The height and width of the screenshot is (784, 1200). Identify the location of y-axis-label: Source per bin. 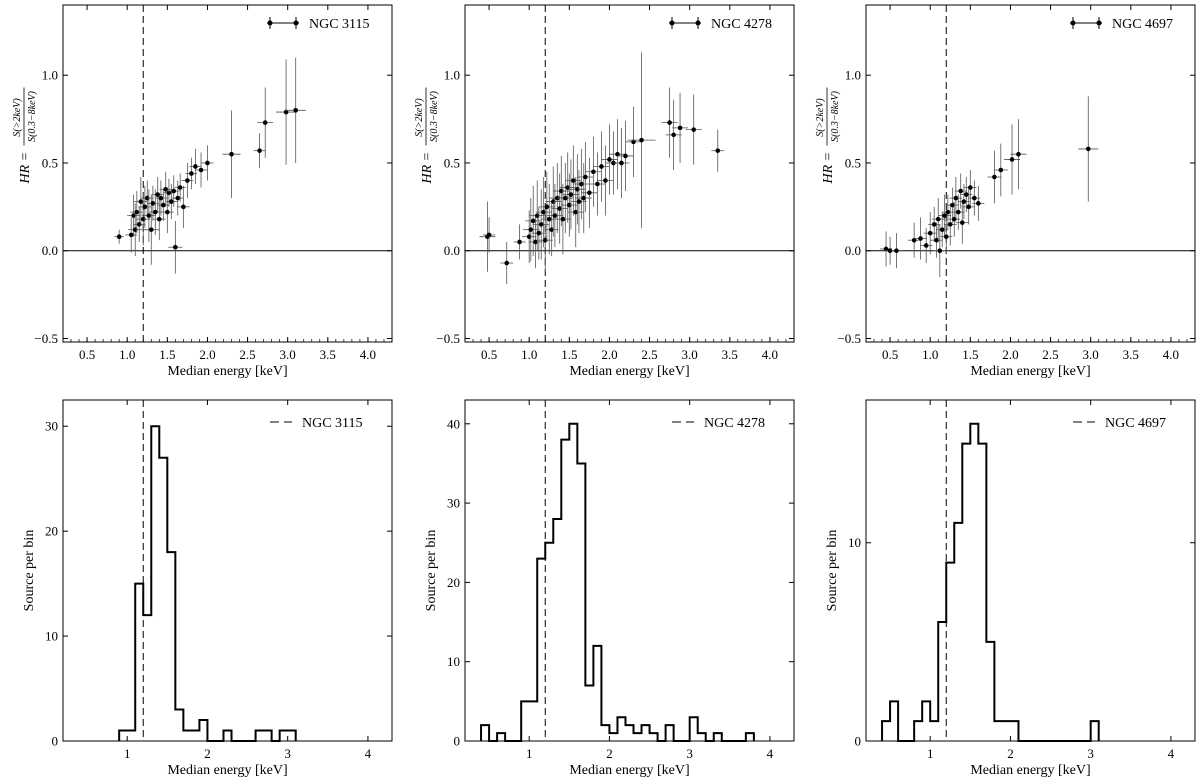
(29, 571).